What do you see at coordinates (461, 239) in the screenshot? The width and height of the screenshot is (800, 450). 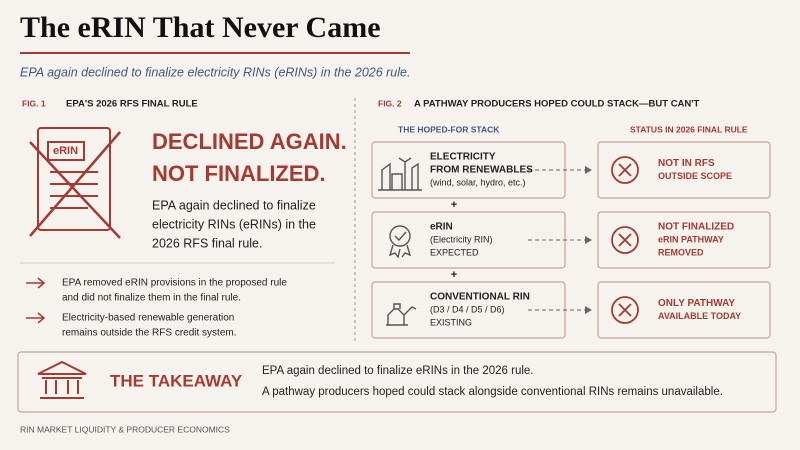 I see `stack-detail: (Electricity RIN)` at bounding box center [461, 239].